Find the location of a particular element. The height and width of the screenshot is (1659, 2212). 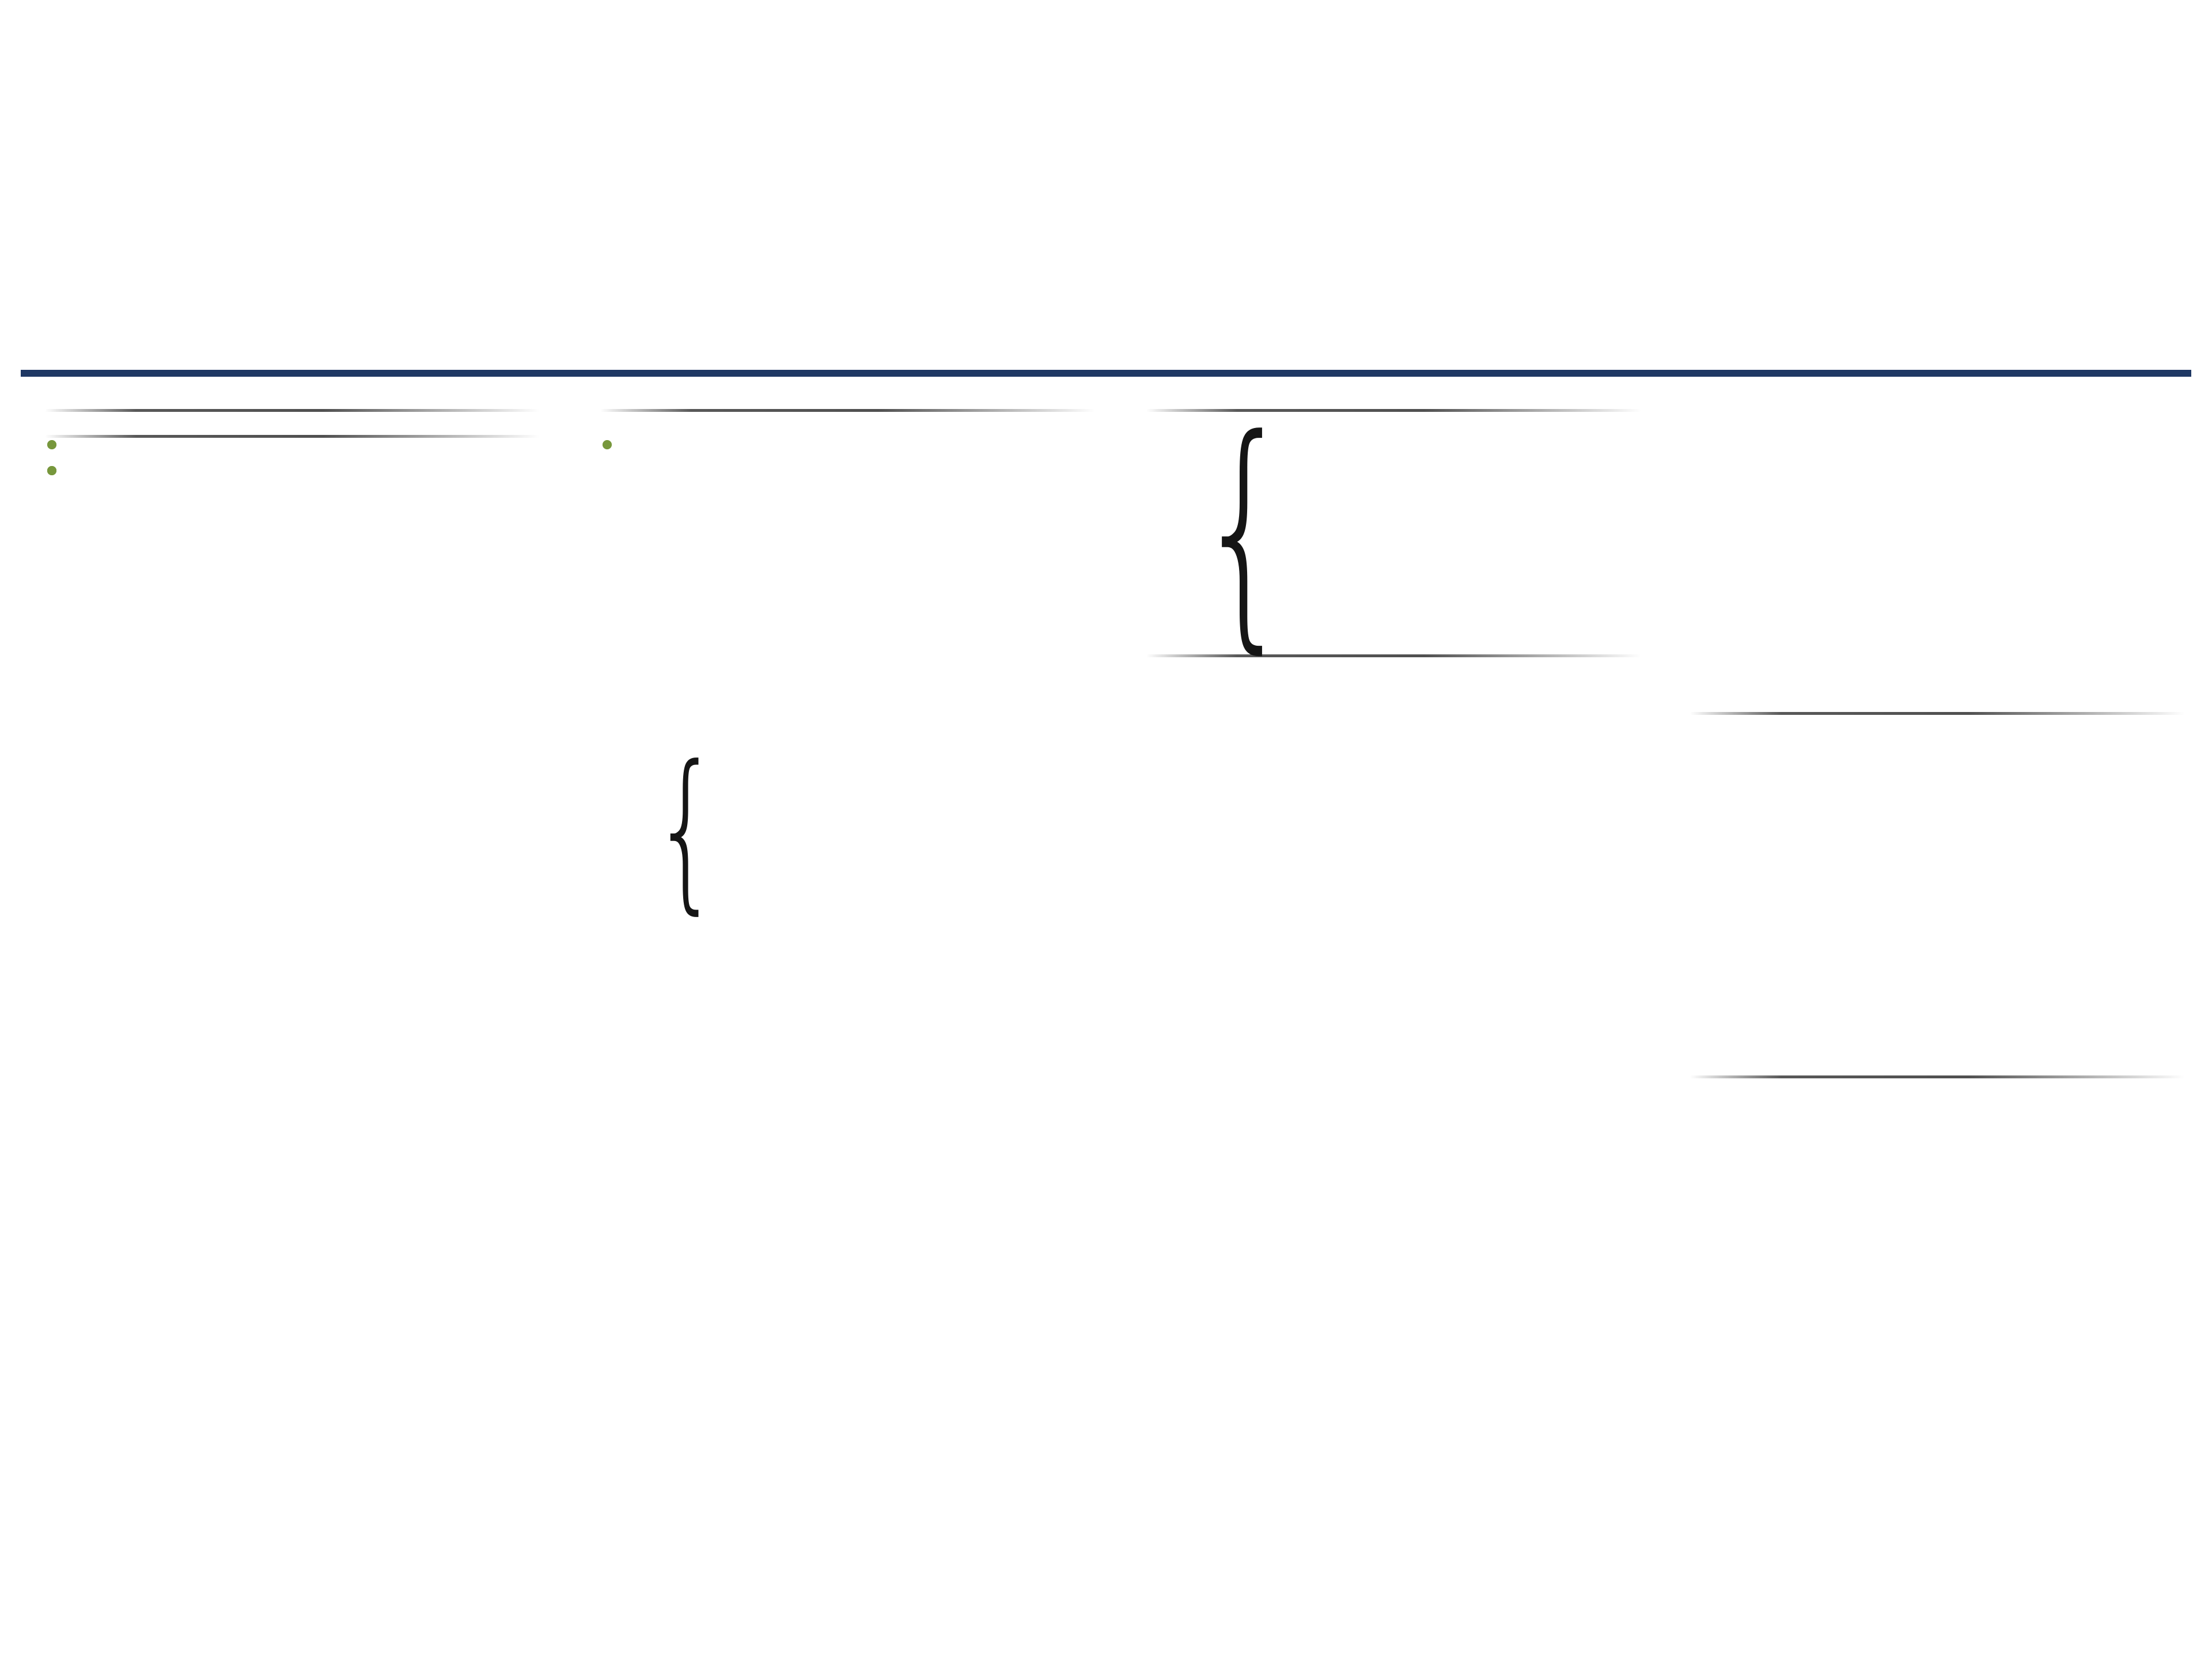

poster-header is located at coordinates (1106, 54).